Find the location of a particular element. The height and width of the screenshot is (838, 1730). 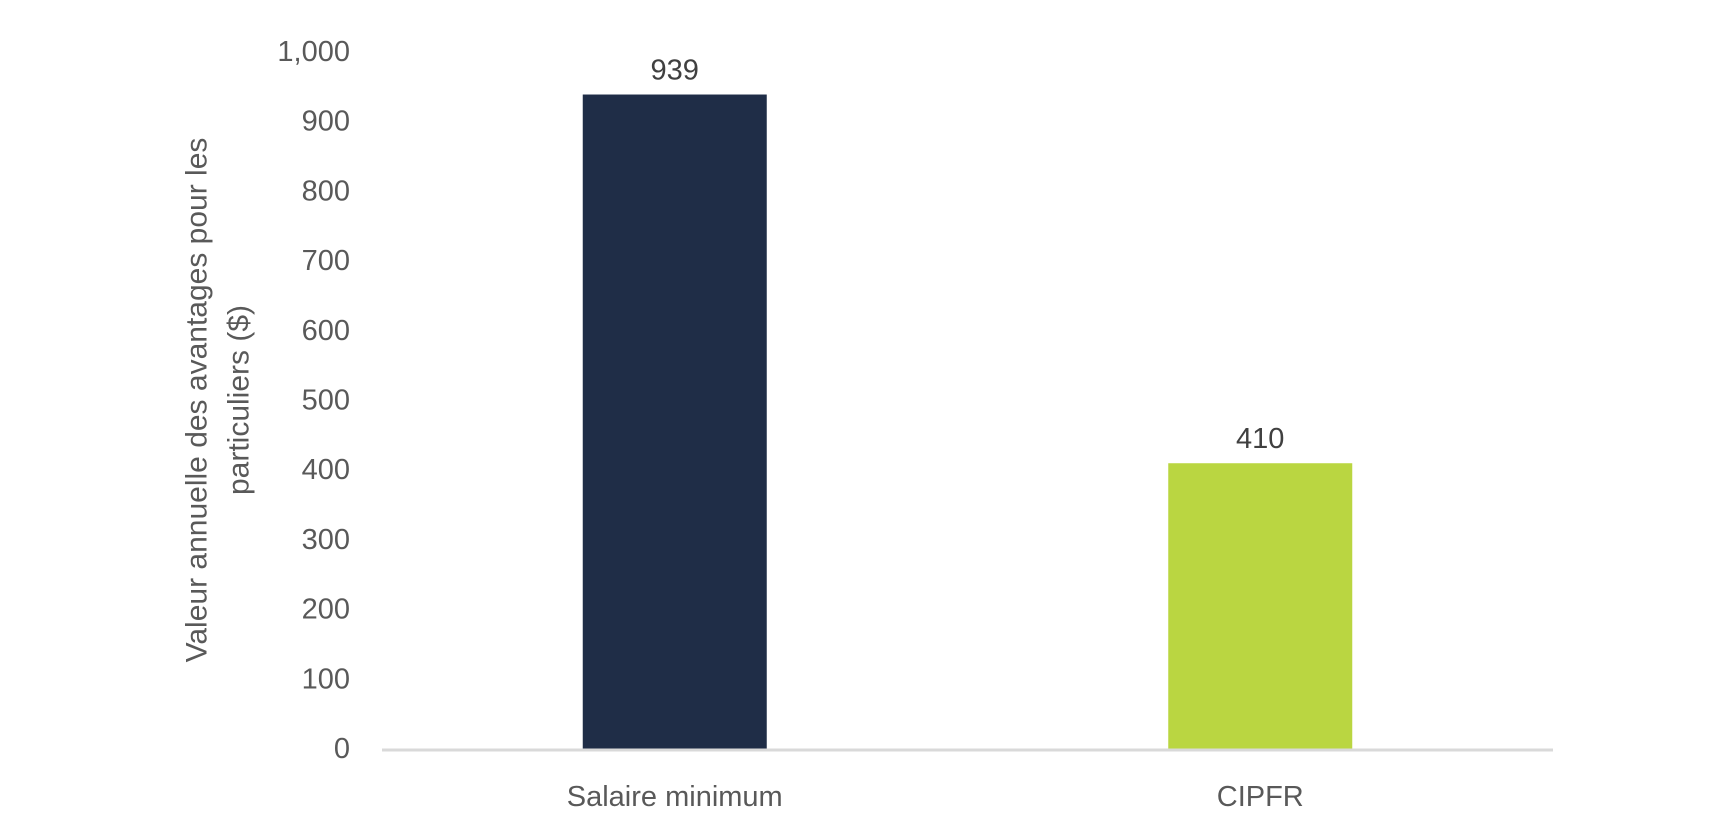

y-tick-label: 400 is located at coordinates (326, 470).